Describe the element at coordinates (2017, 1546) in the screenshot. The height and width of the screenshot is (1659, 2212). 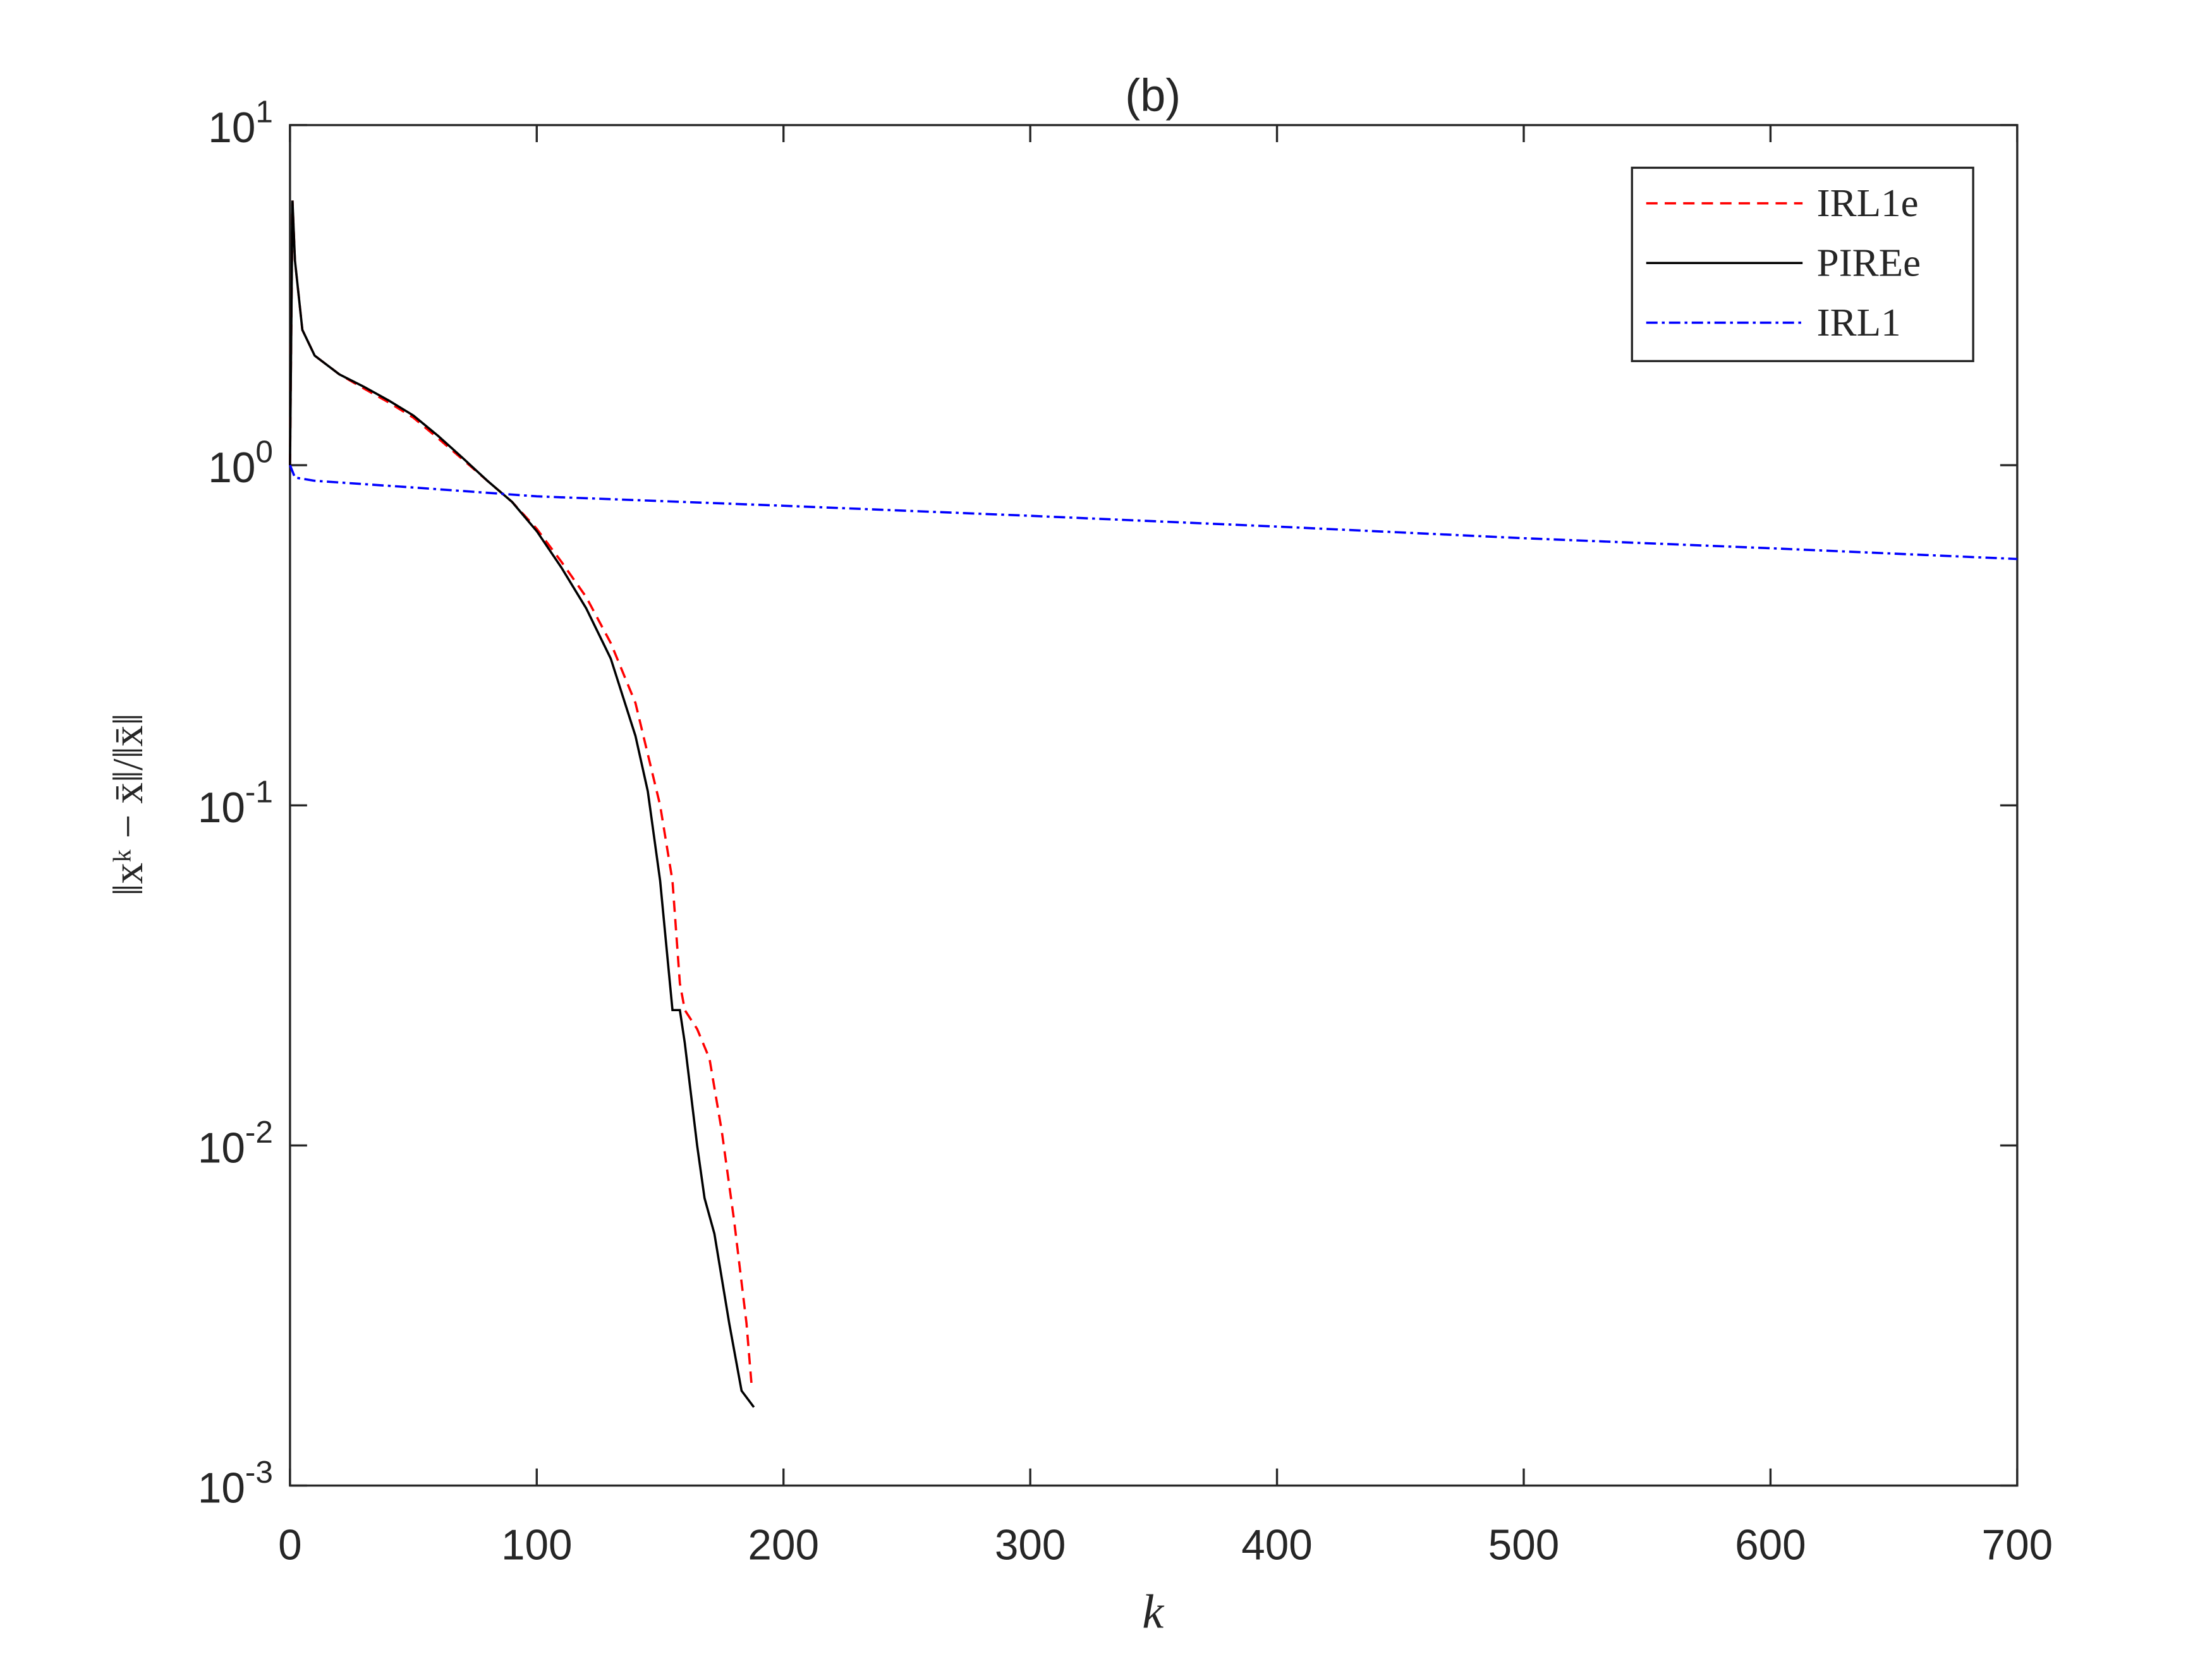
I see `x-tick-label: 700` at that location.